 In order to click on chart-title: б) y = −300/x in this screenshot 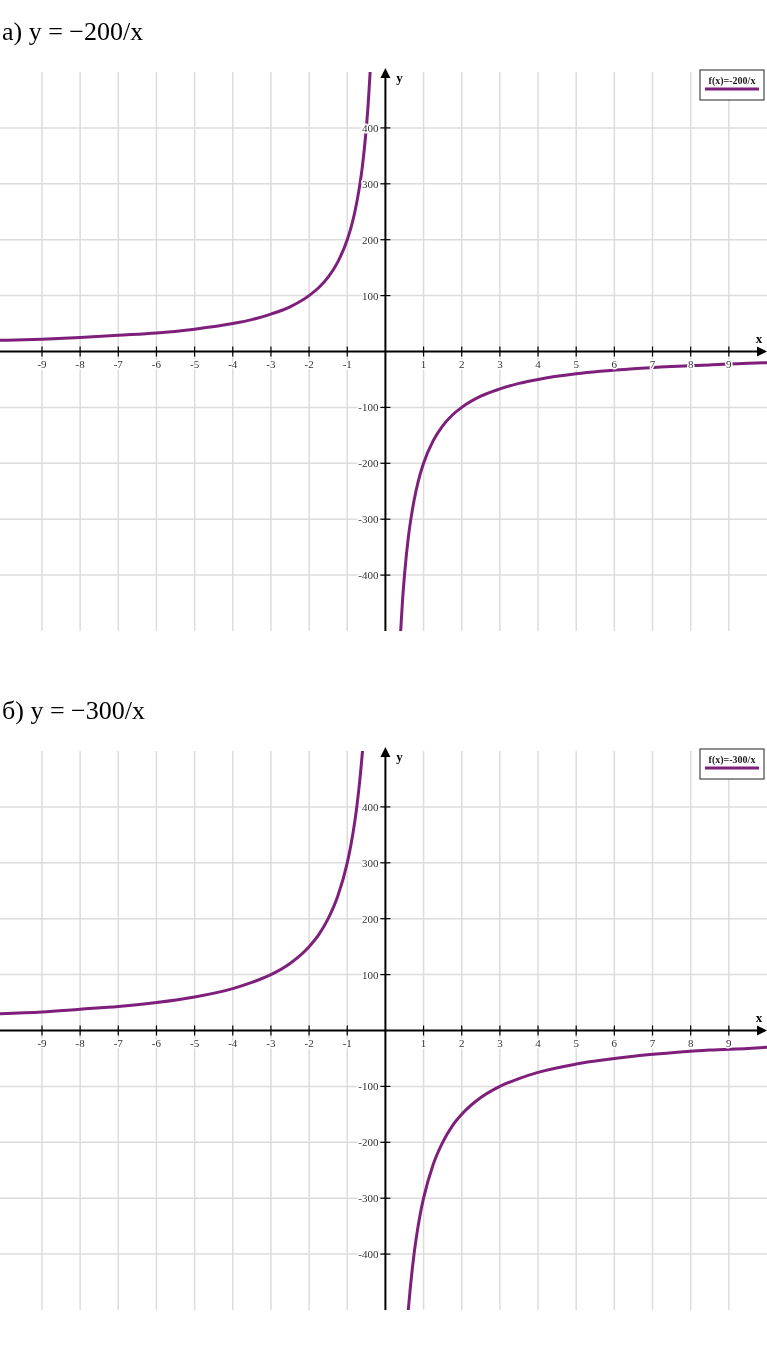, I will do `click(73, 710)`.